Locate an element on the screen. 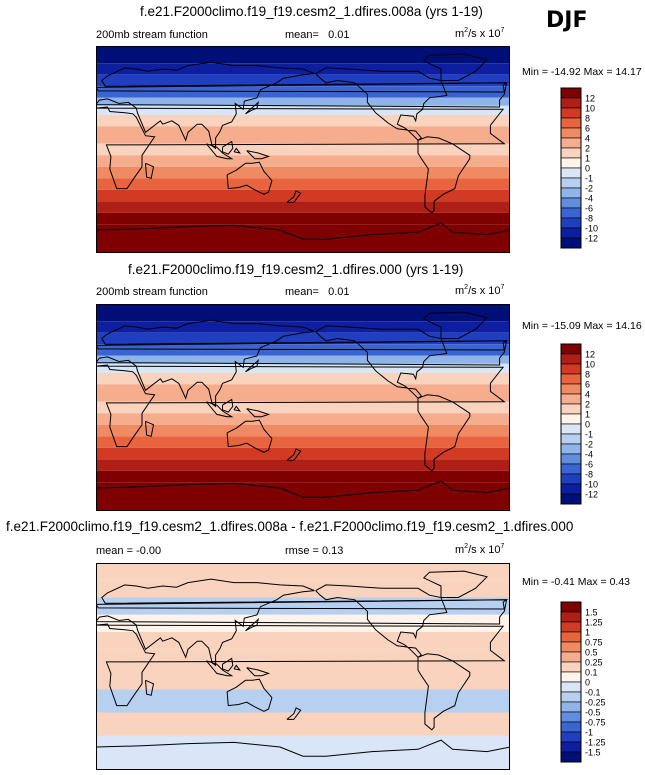  colorbar-frame is located at coordinates (571, 682).